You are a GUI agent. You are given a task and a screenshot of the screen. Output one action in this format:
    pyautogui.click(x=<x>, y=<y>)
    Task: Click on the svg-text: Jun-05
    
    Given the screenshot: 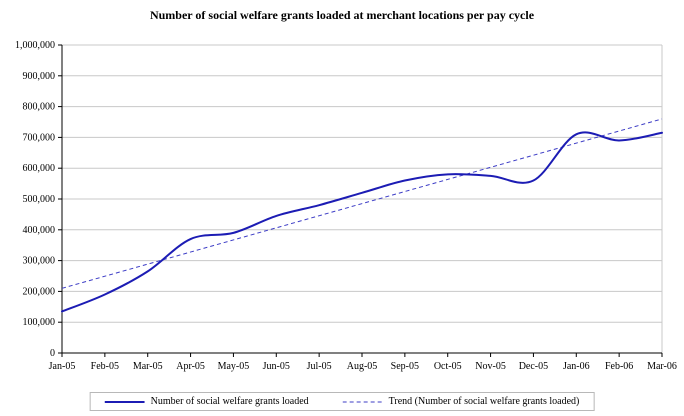 What is the action you would take?
    pyautogui.click(x=276, y=366)
    